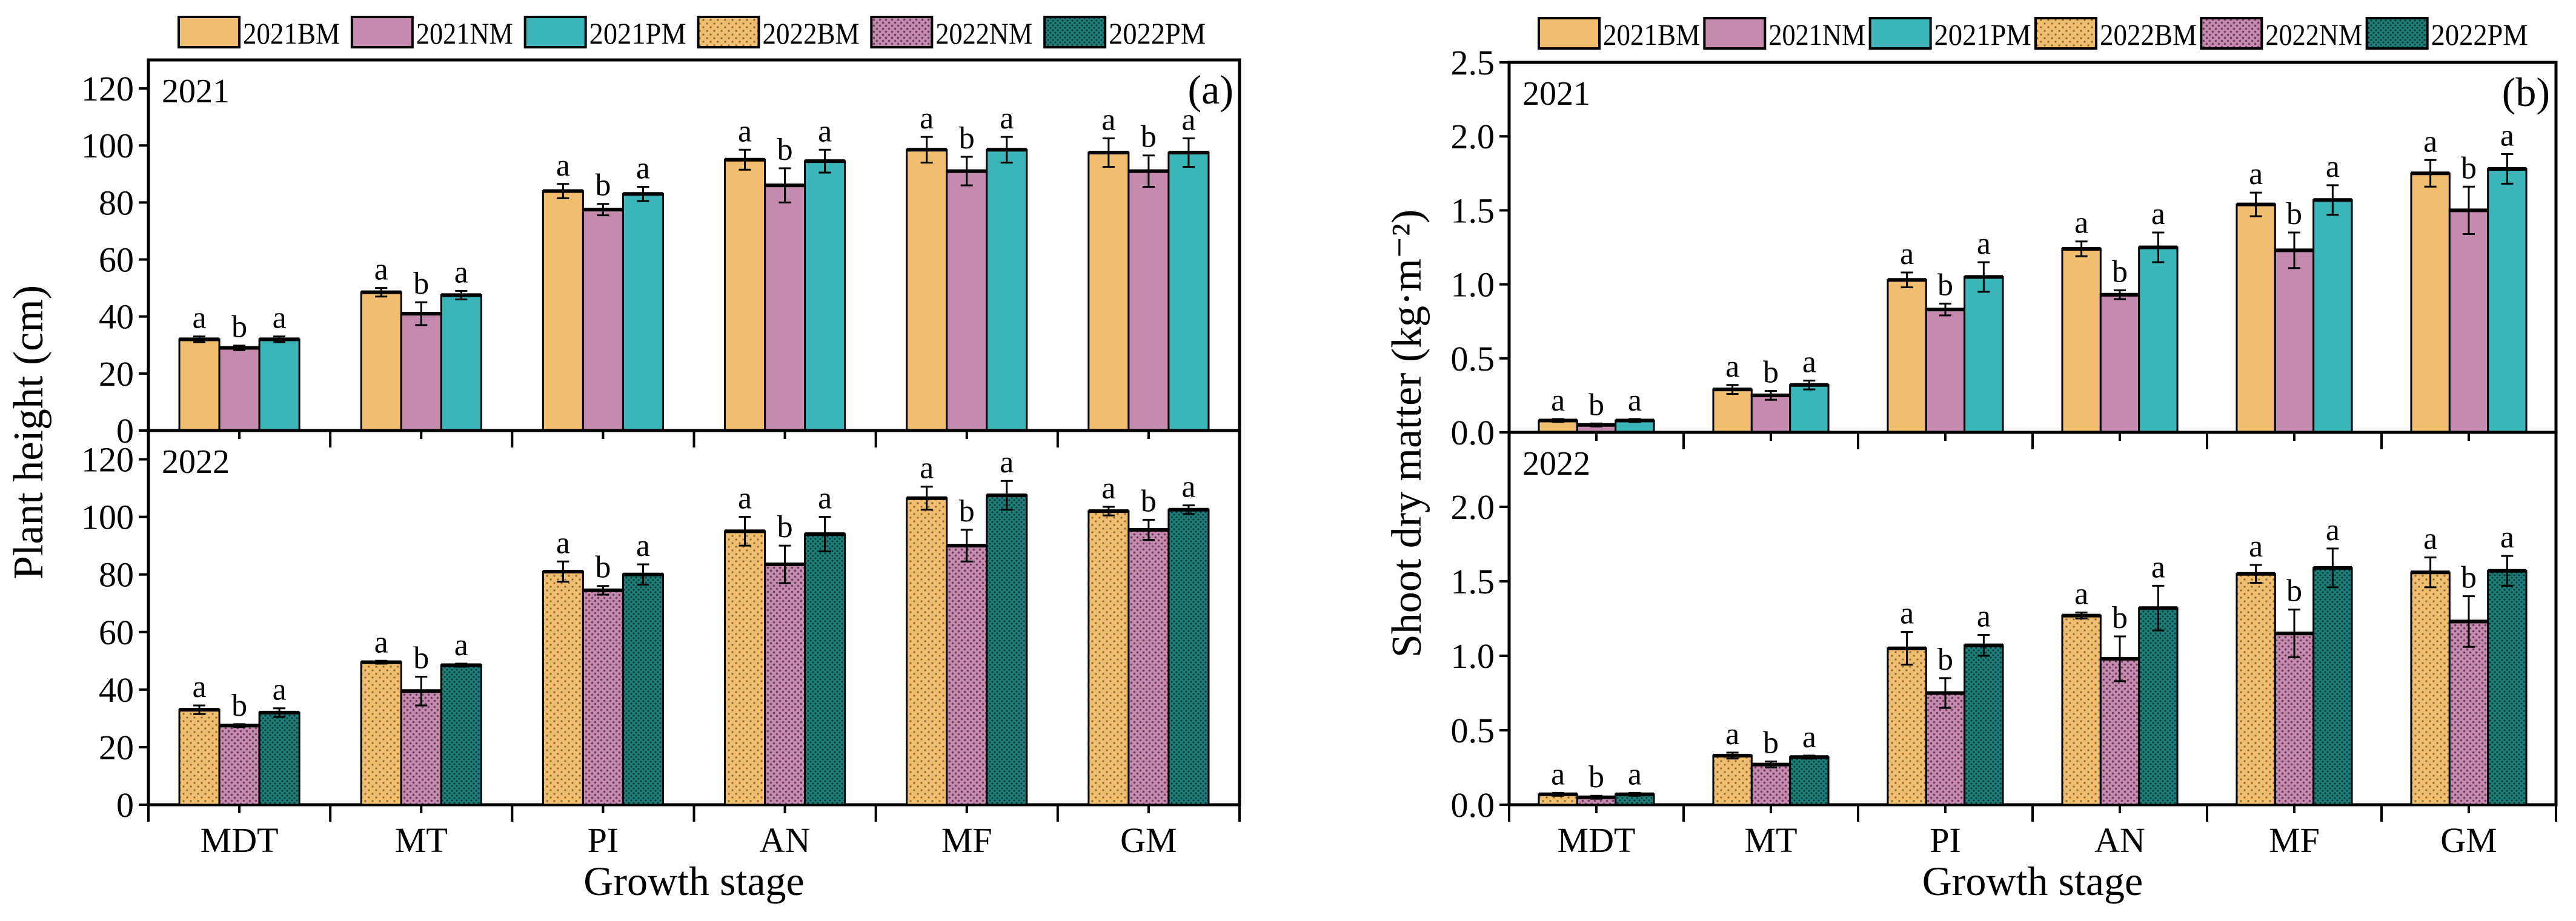 This screenshot has width=2576, height=921. I want to click on x-tick-label: PI, so click(603, 840).